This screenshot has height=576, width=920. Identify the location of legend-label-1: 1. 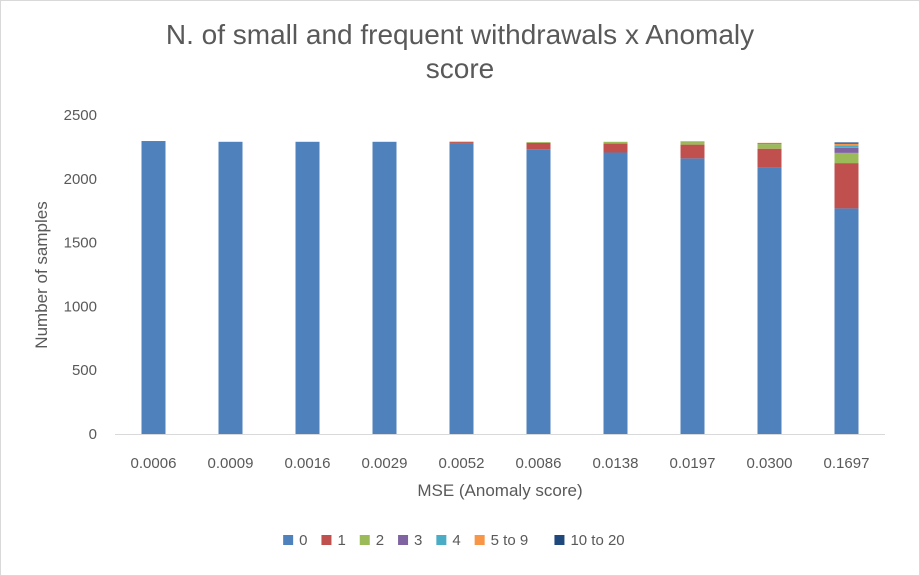
(341, 540).